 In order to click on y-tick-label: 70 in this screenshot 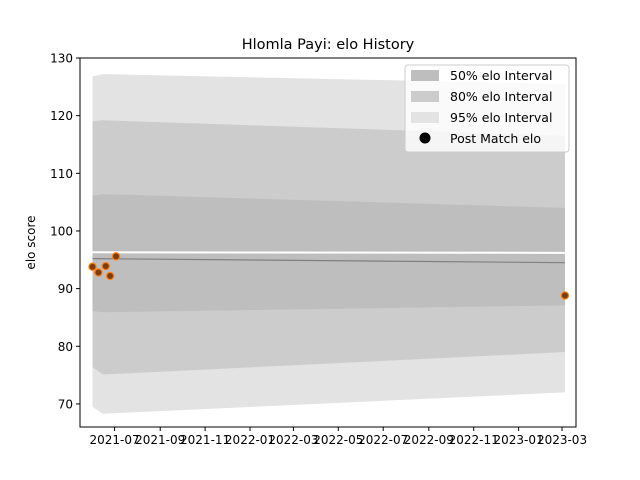, I will do `click(65, 404)`.